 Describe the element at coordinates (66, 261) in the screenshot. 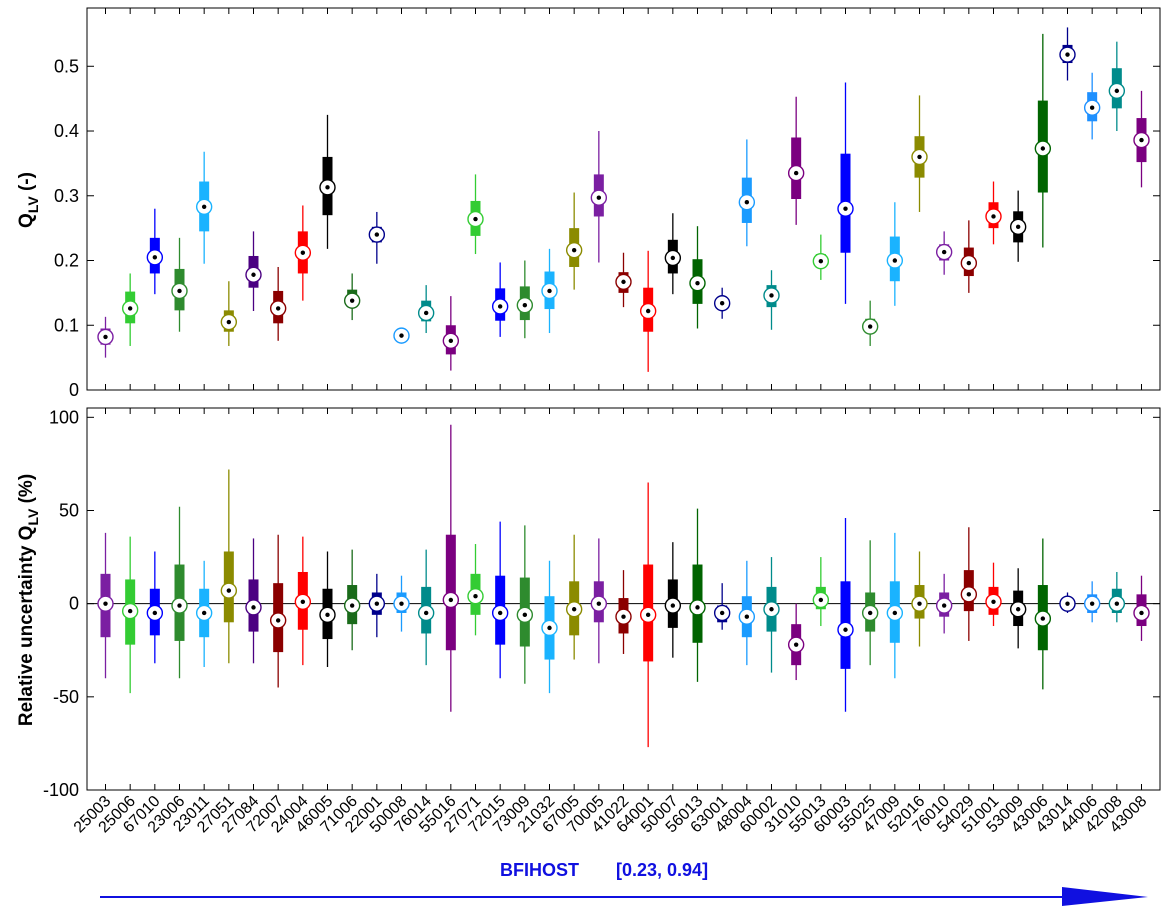

I see `top-y-tick-label: 0.2` at that location.